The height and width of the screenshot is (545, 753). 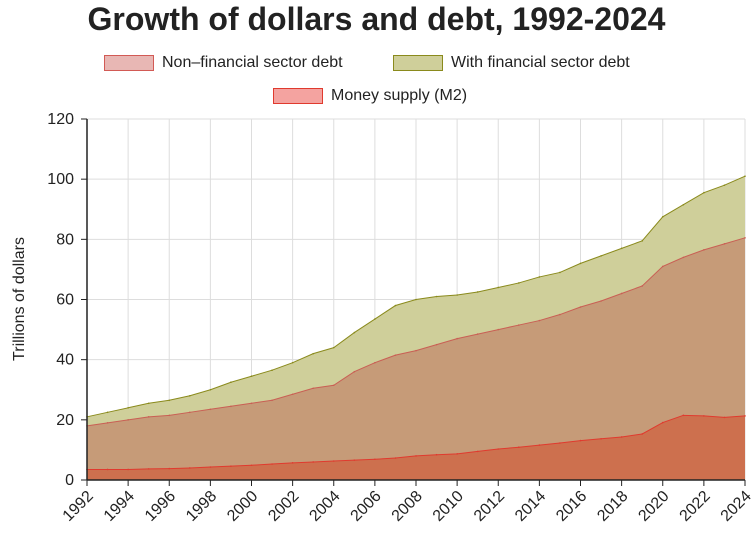 What do you see at coordinates (129, 63) in the screenshot?
I see `legend-swatch-non-financial-debt` at bounding box center [129, 63].